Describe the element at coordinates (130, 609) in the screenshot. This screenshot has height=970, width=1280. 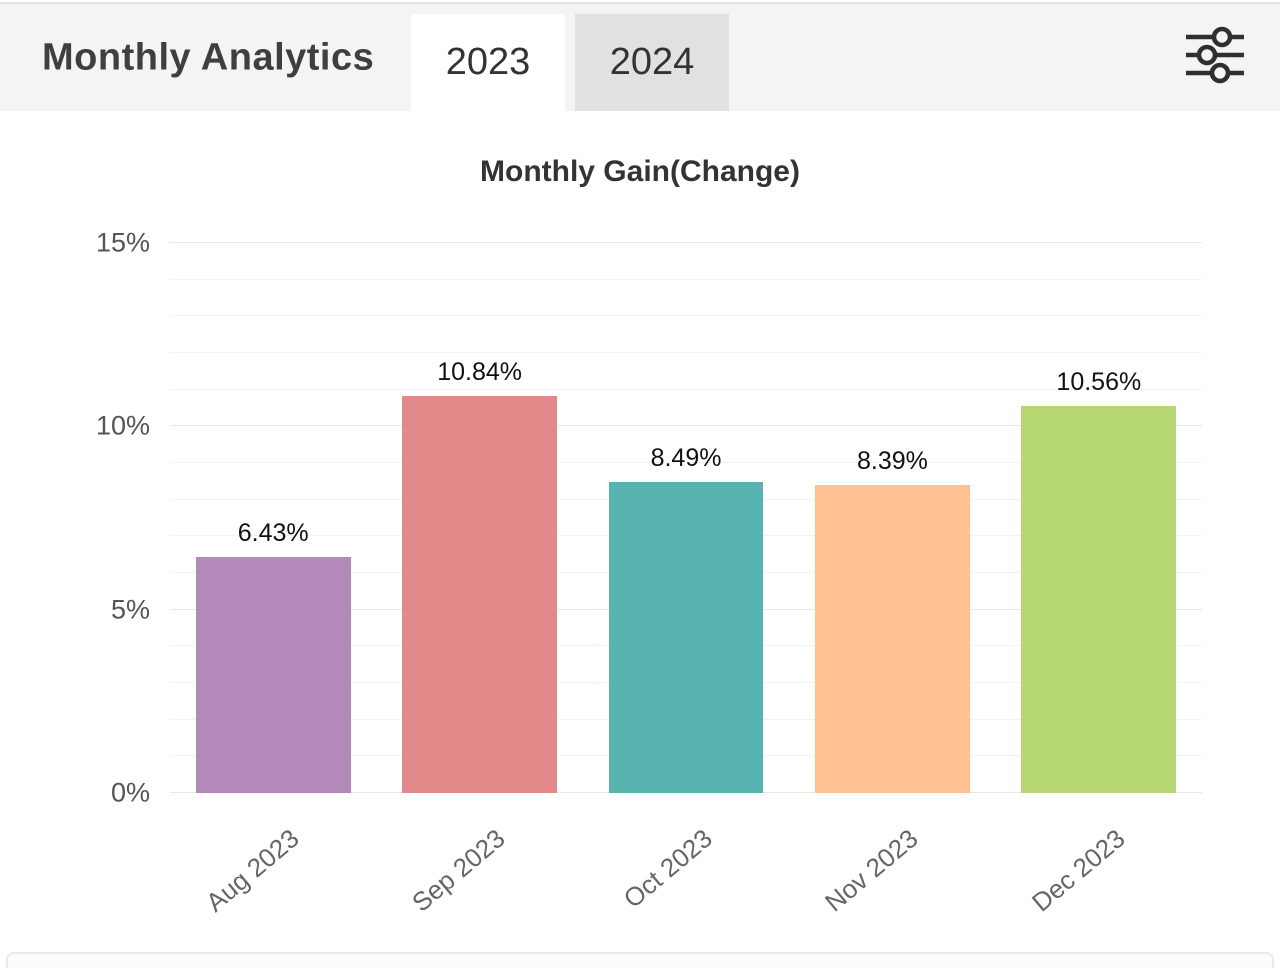
I see `y-axis-tick-label: 5%` at that location.